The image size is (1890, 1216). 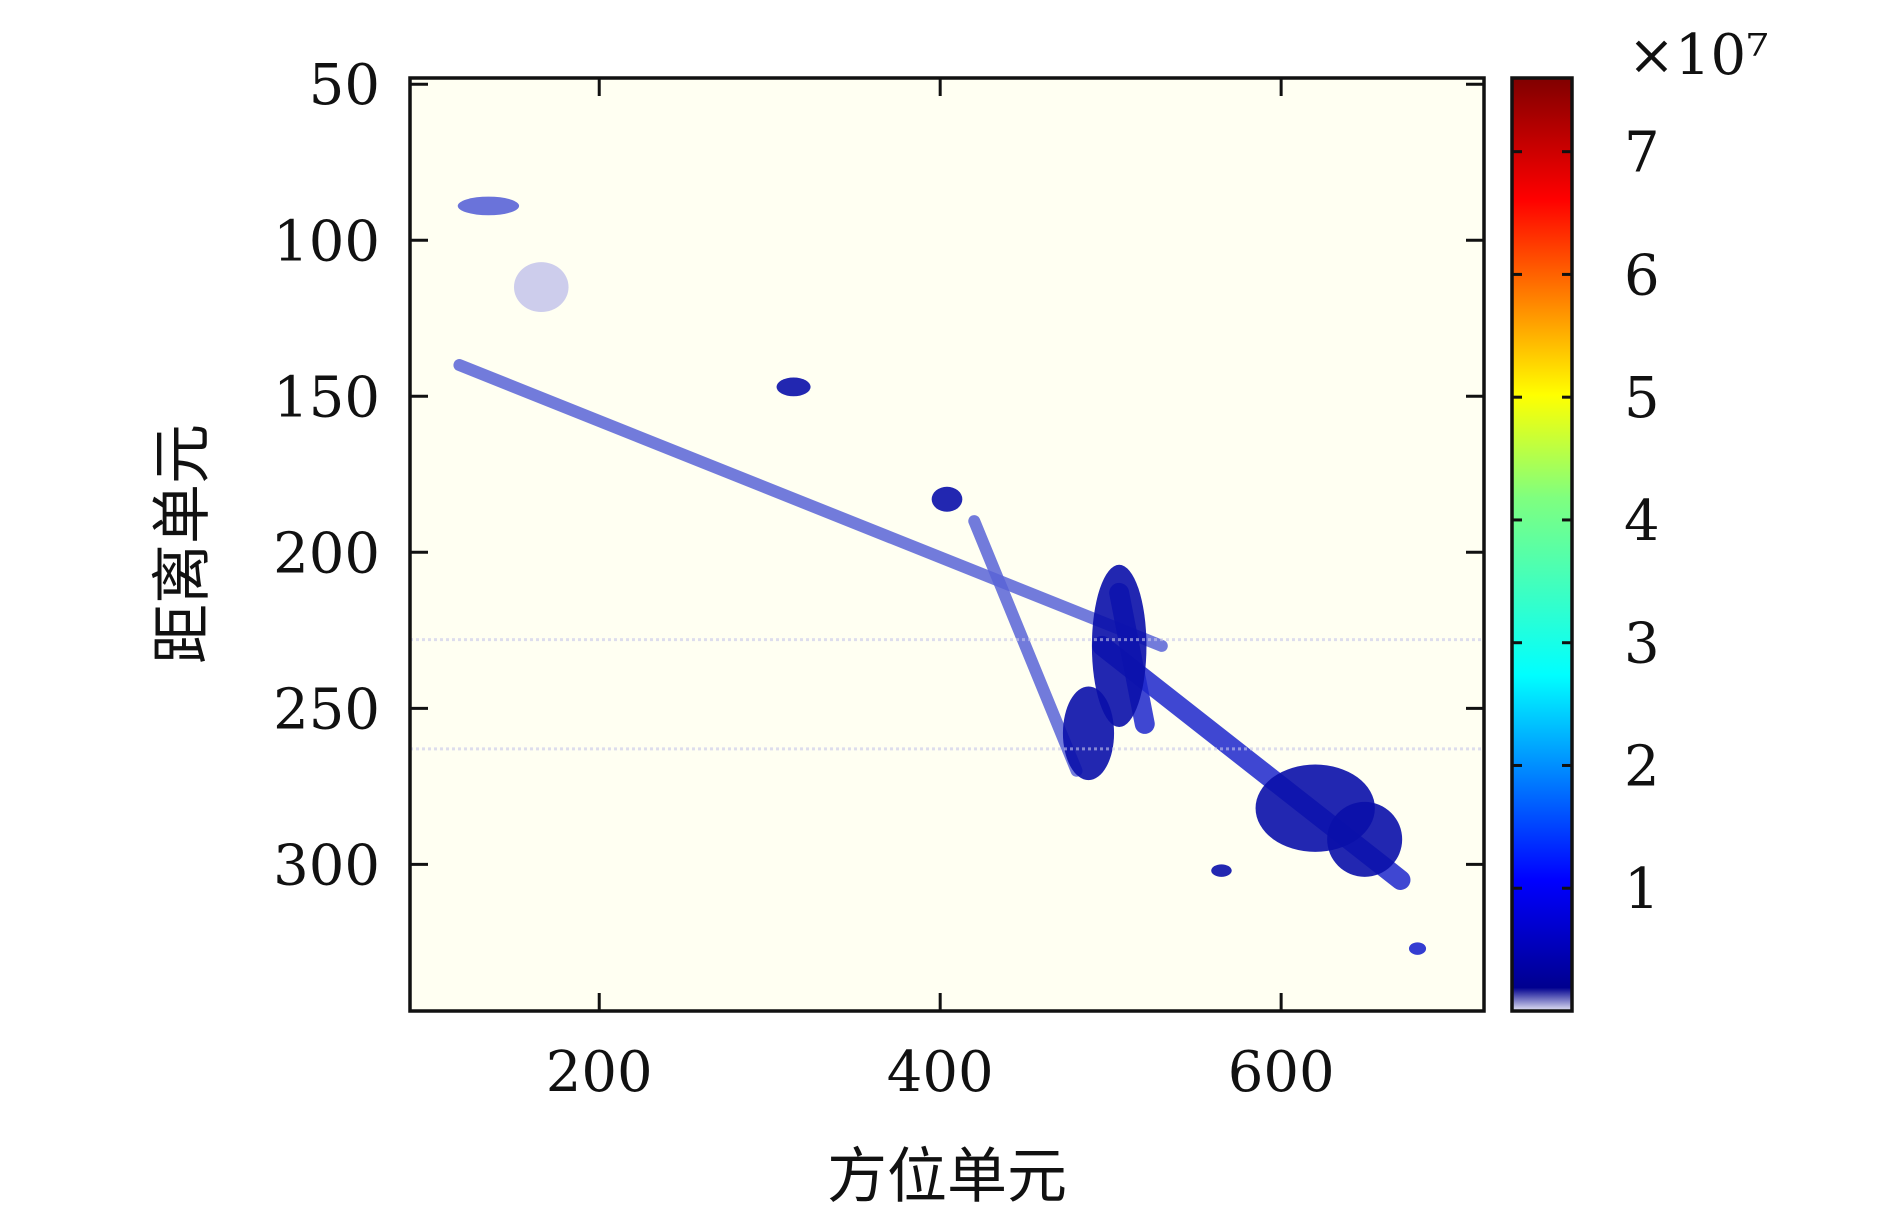 I want to click on y-tick-label: 200, so click(x=326, y=553).